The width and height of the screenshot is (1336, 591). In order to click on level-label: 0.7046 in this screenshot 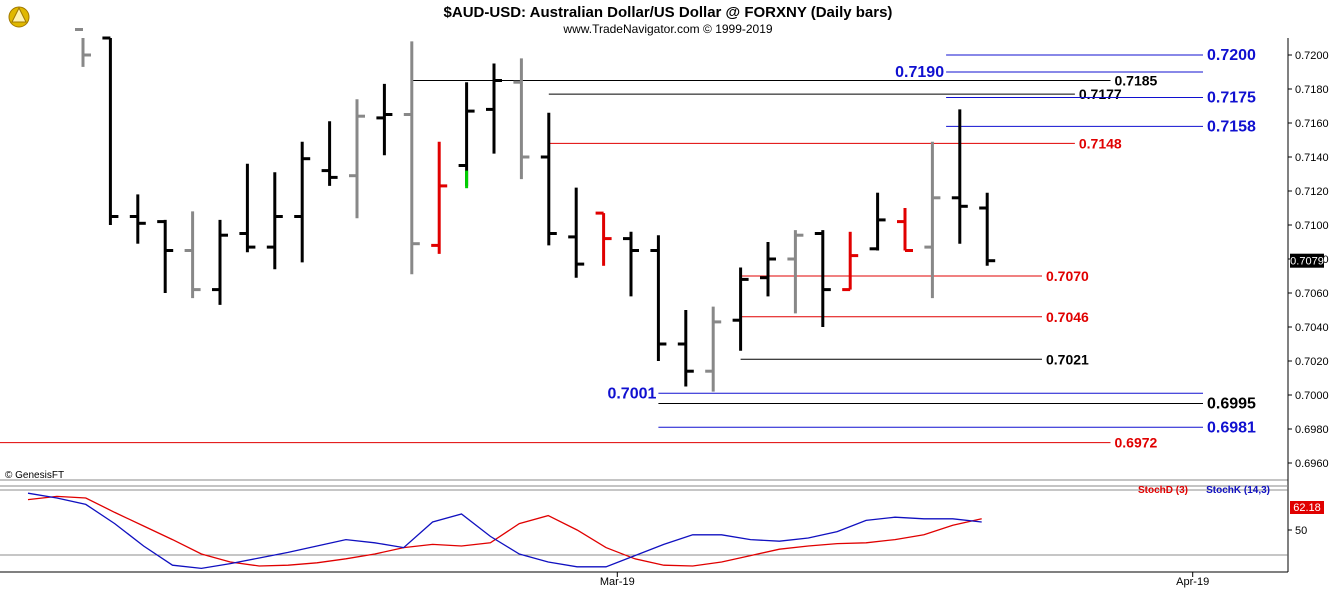, I will do `click(1067, 317)`.